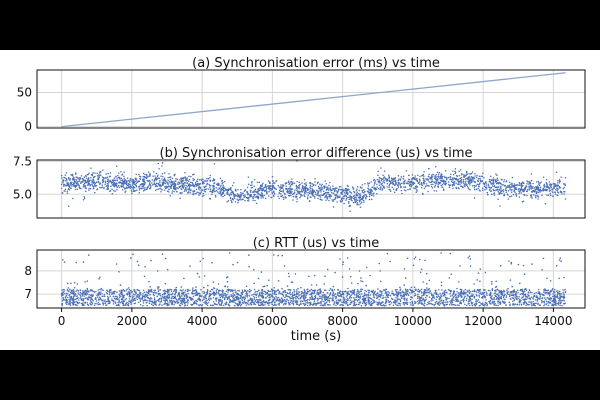 Image resolution: width=600 pixels, height=400 pixels. What do you see at coordinates (311, 189) in the screenshot?
I see `panel-b-frame` at bounding box center [311, 189].